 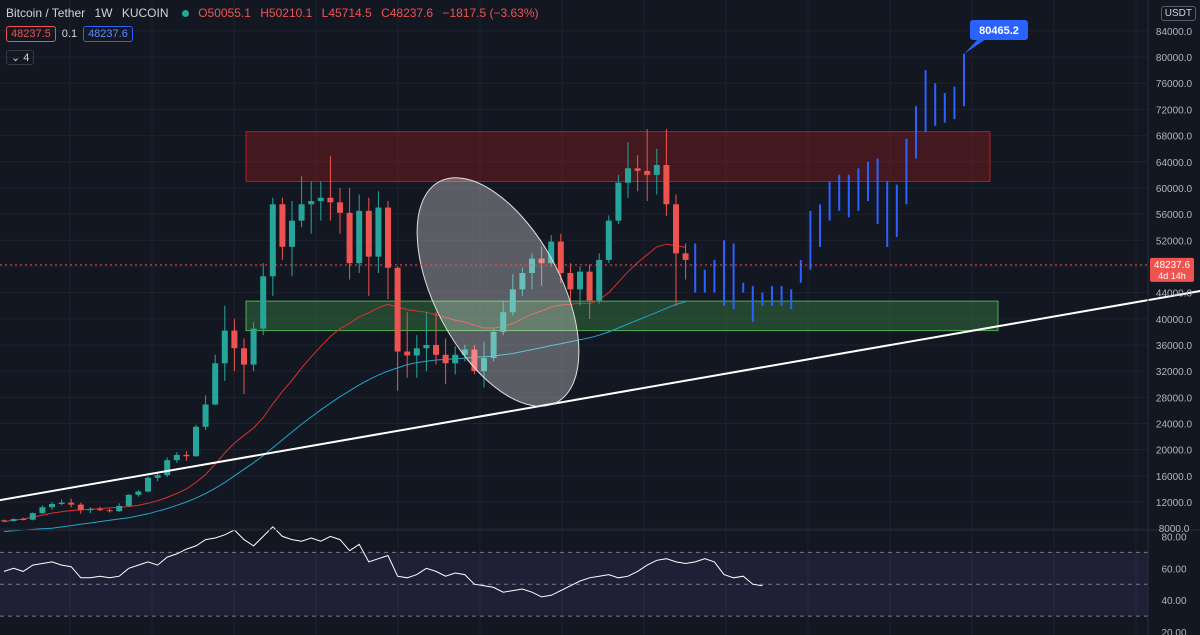 I want to click on price-tick-label: 16000.0, so click(x=1174, y=477).